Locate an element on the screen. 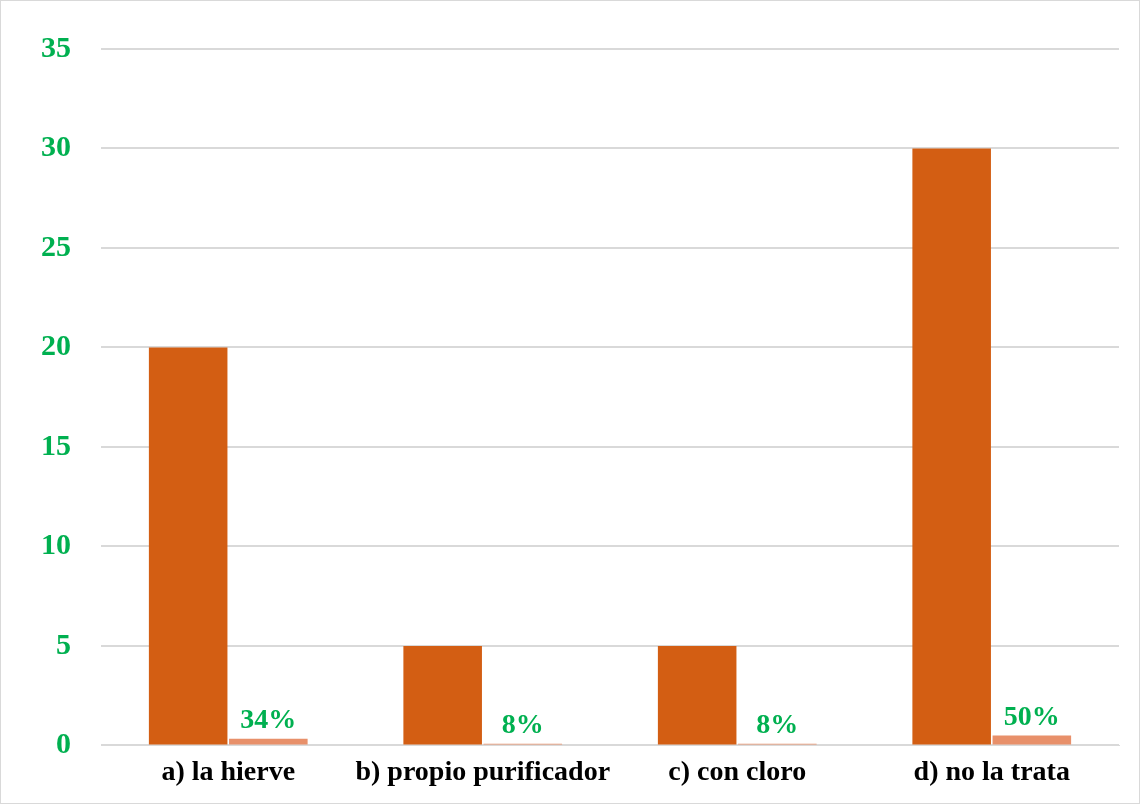 The width and height of the screenshot is (1146, 810). x-tick-label: a) la hierve is located at coordinates (228, 771).